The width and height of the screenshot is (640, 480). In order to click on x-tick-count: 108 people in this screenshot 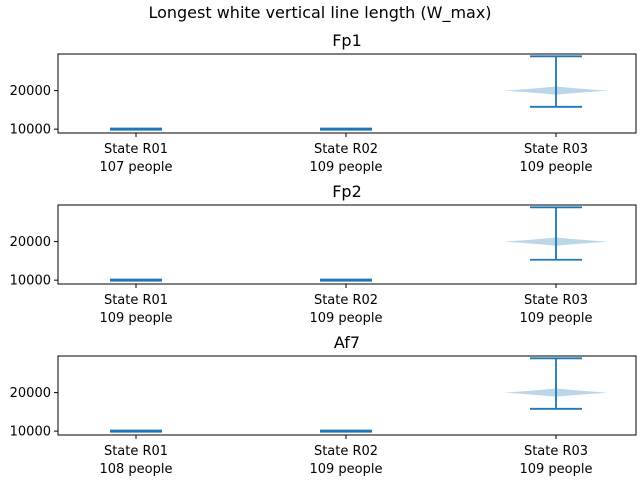, I will do `click(135, 469)`.